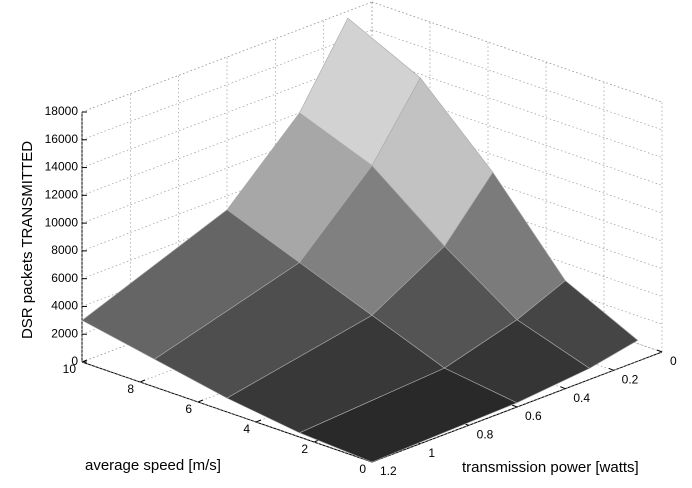 This screenshot has width=692, height=488. What do you see at coordinates (431, 453) in the screenshot?
I see `y-tick-label: 1` at bounding box center [431, 453].